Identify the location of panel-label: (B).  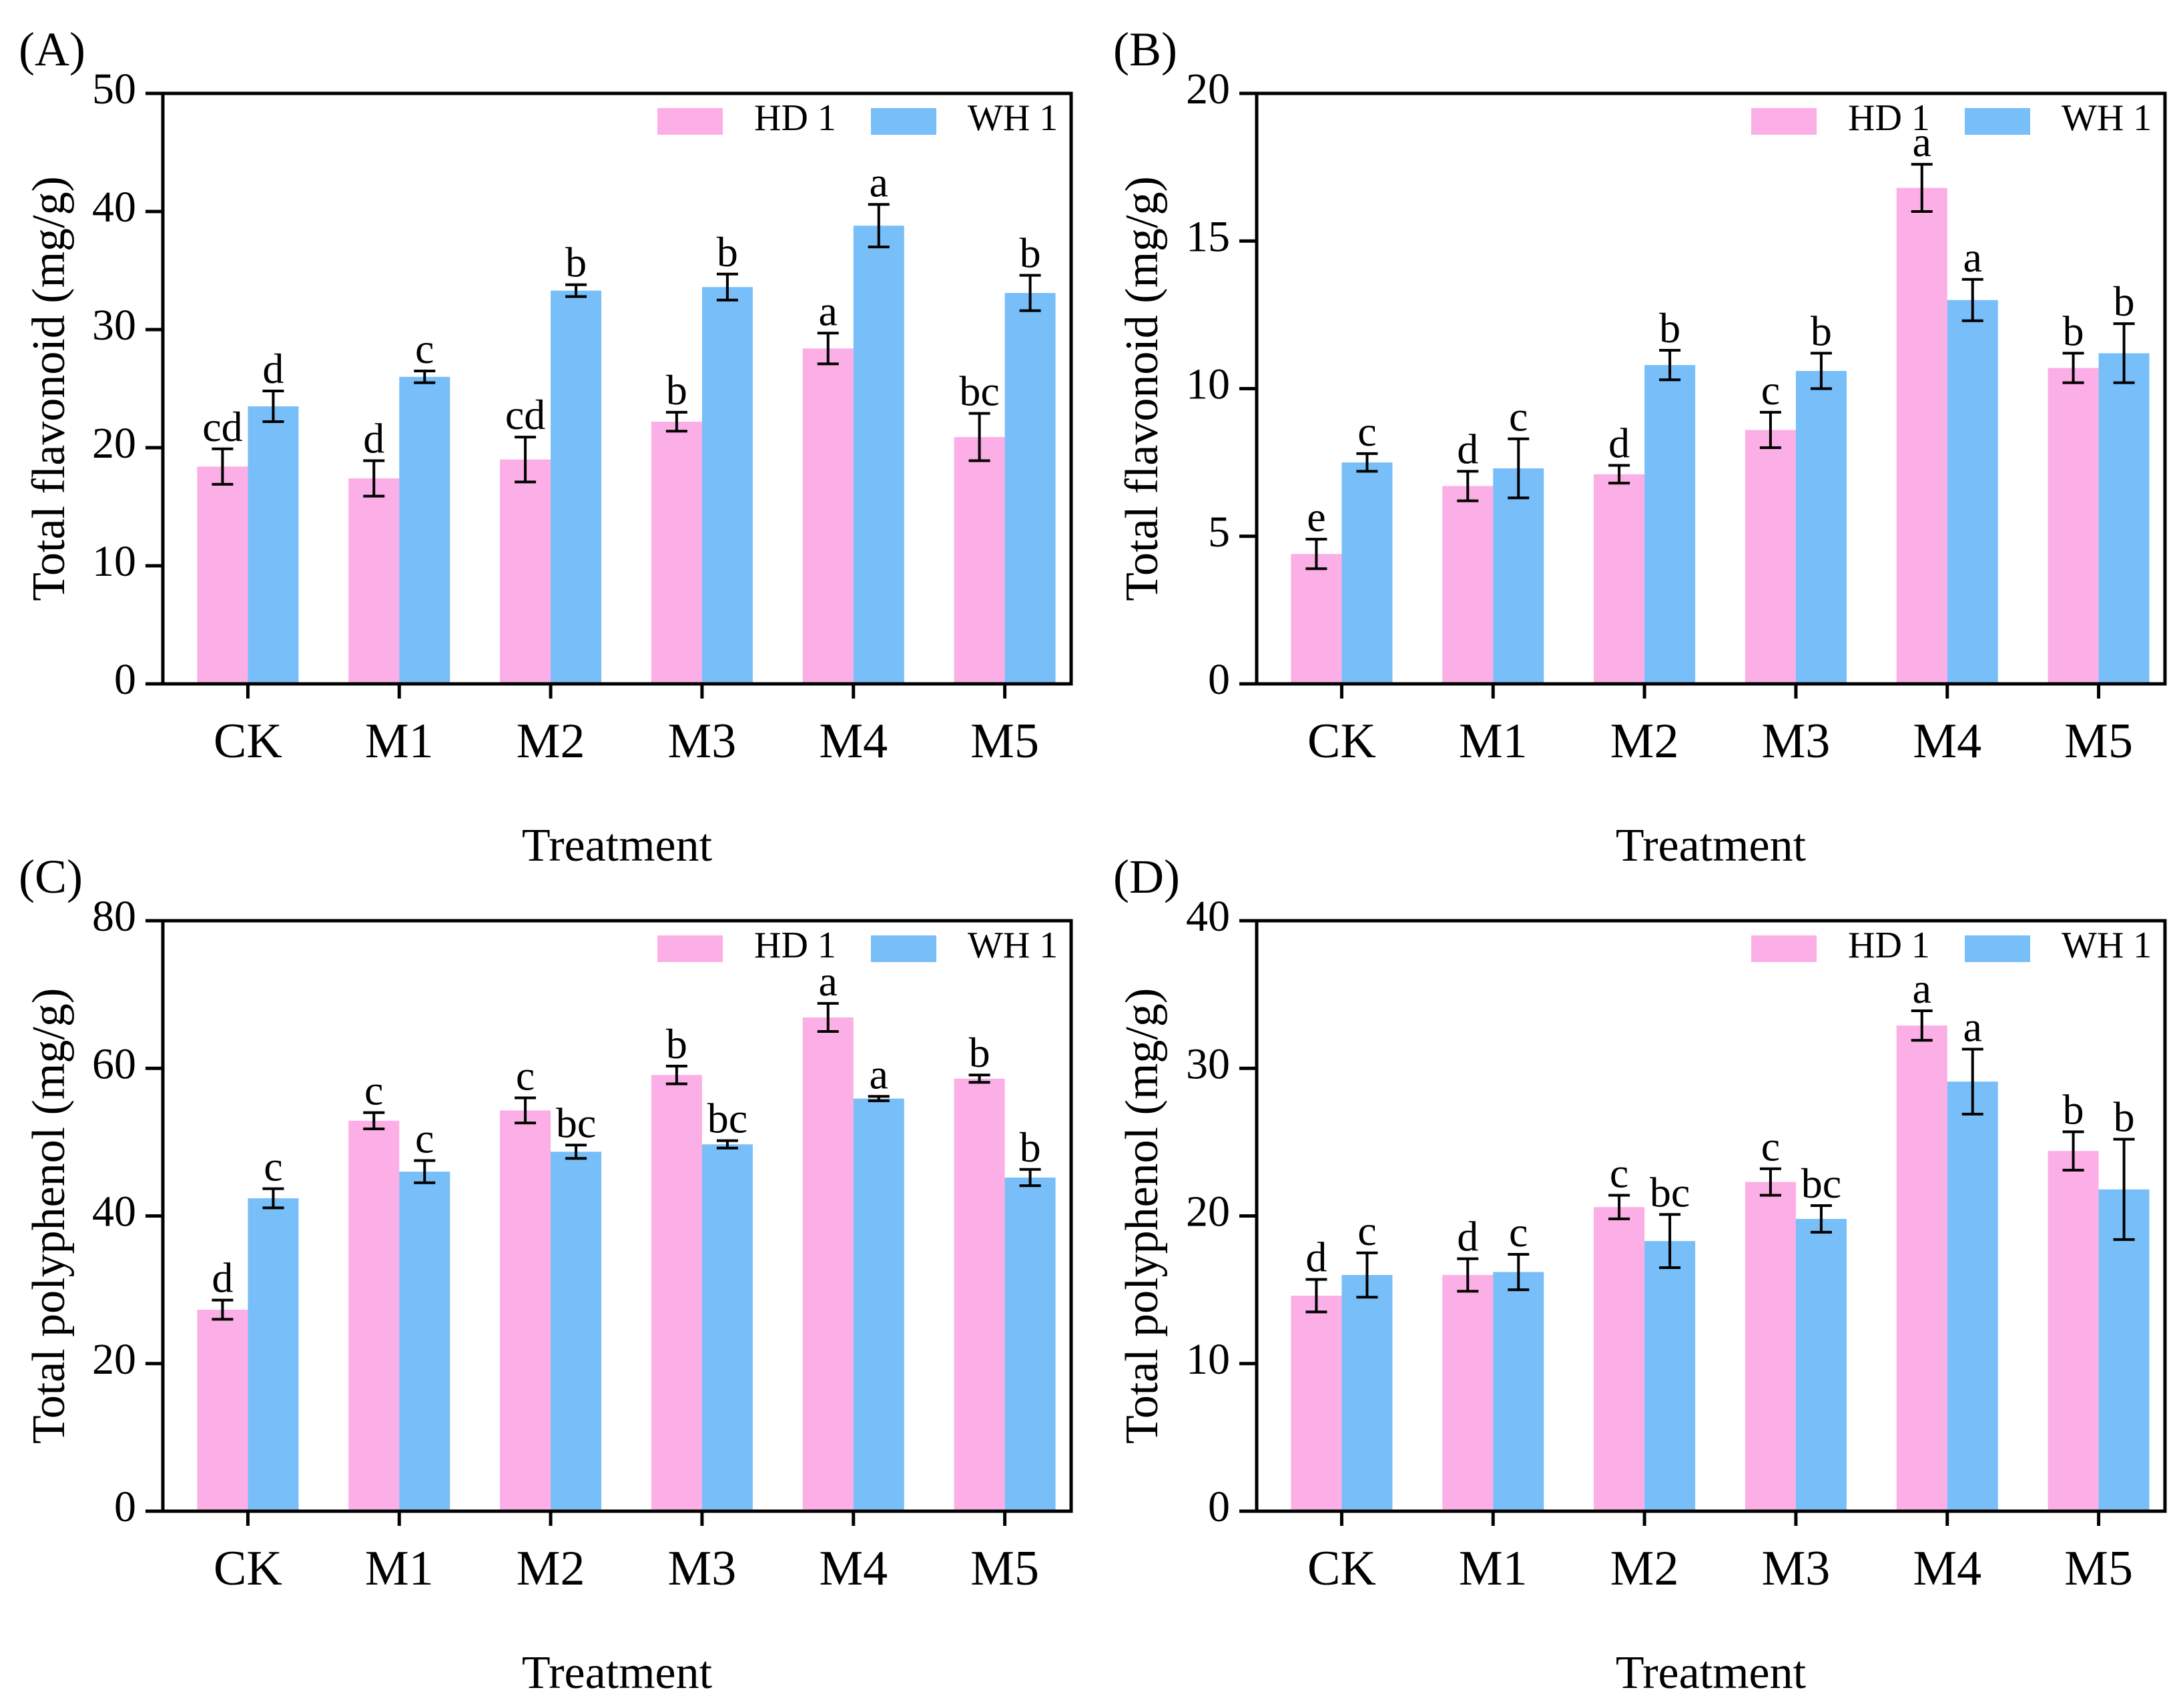
(1145, 50).